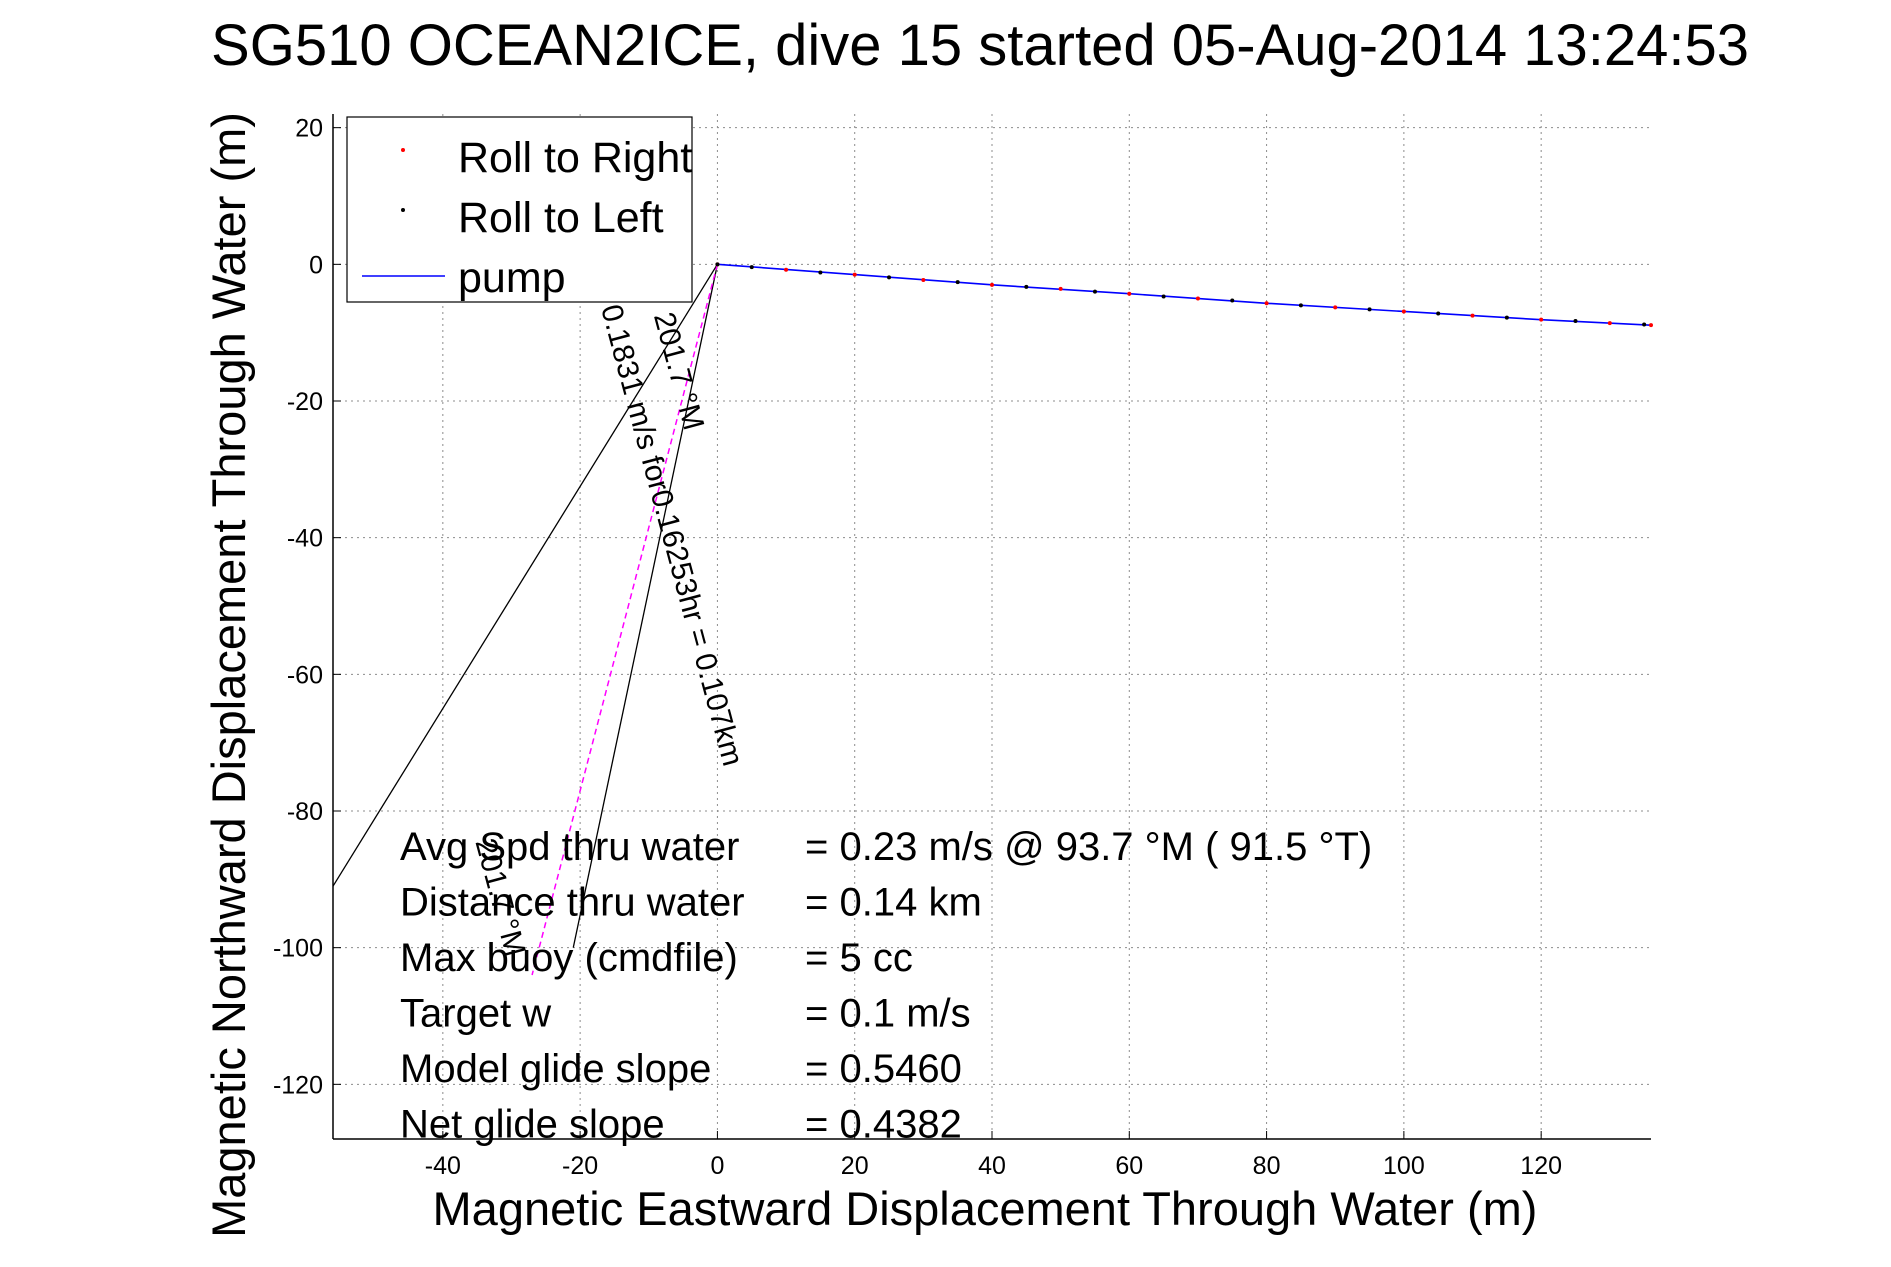 This screenshot has height=1267, width=1891. What do you see at coordinates (888, 1014) in the screenshot?
I see `stat-value: = 0.1 m/s` at bounding box center [888, 1014].